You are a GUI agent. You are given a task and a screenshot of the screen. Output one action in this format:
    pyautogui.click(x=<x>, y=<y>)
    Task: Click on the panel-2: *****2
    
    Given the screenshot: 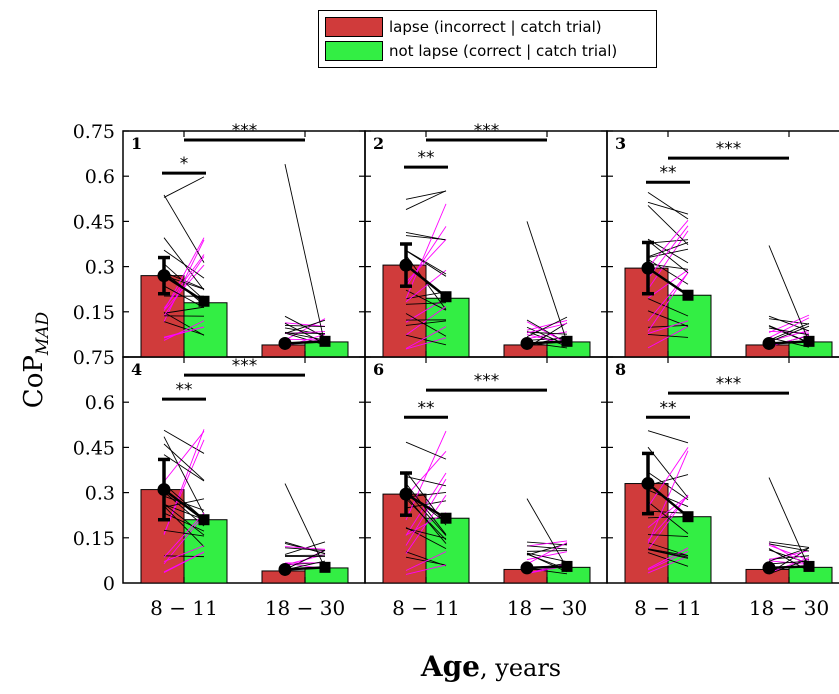 What is the action you would take?
    pyautogui.click(x=486, y=239)
    